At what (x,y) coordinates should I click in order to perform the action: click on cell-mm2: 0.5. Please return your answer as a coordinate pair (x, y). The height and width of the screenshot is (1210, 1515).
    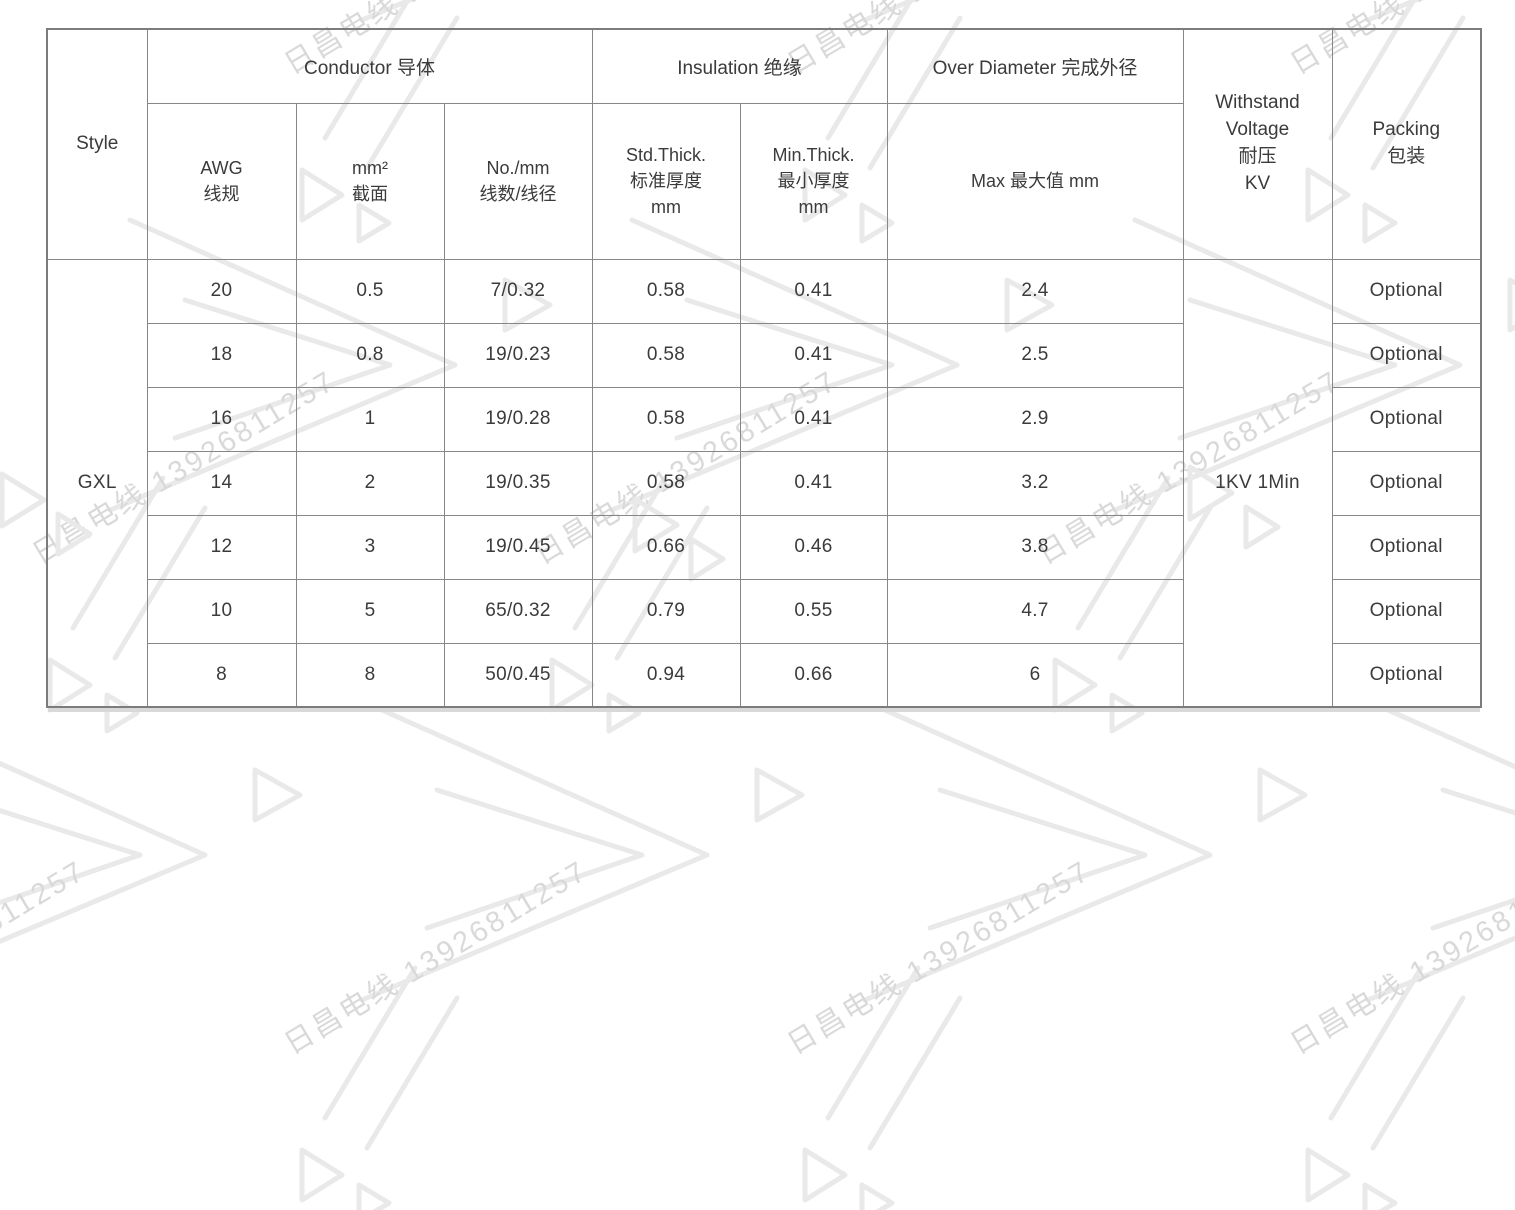
    Looking at the image, I should click on (370, 291).